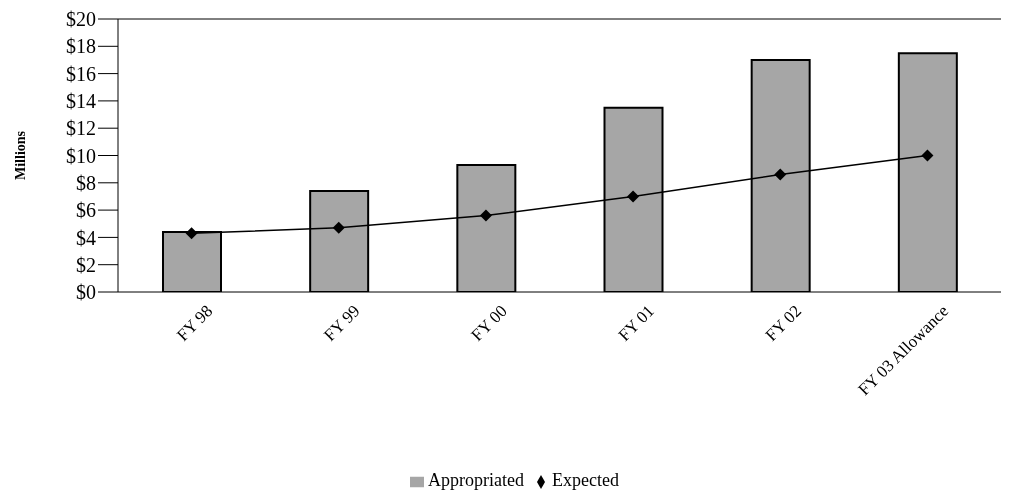 This screenshot has width=1010, height=499. What do you see at coordinates (342, 323) in the screenshot?
I see `x-tick-label: FY 99` at bounding box center [342, 323].